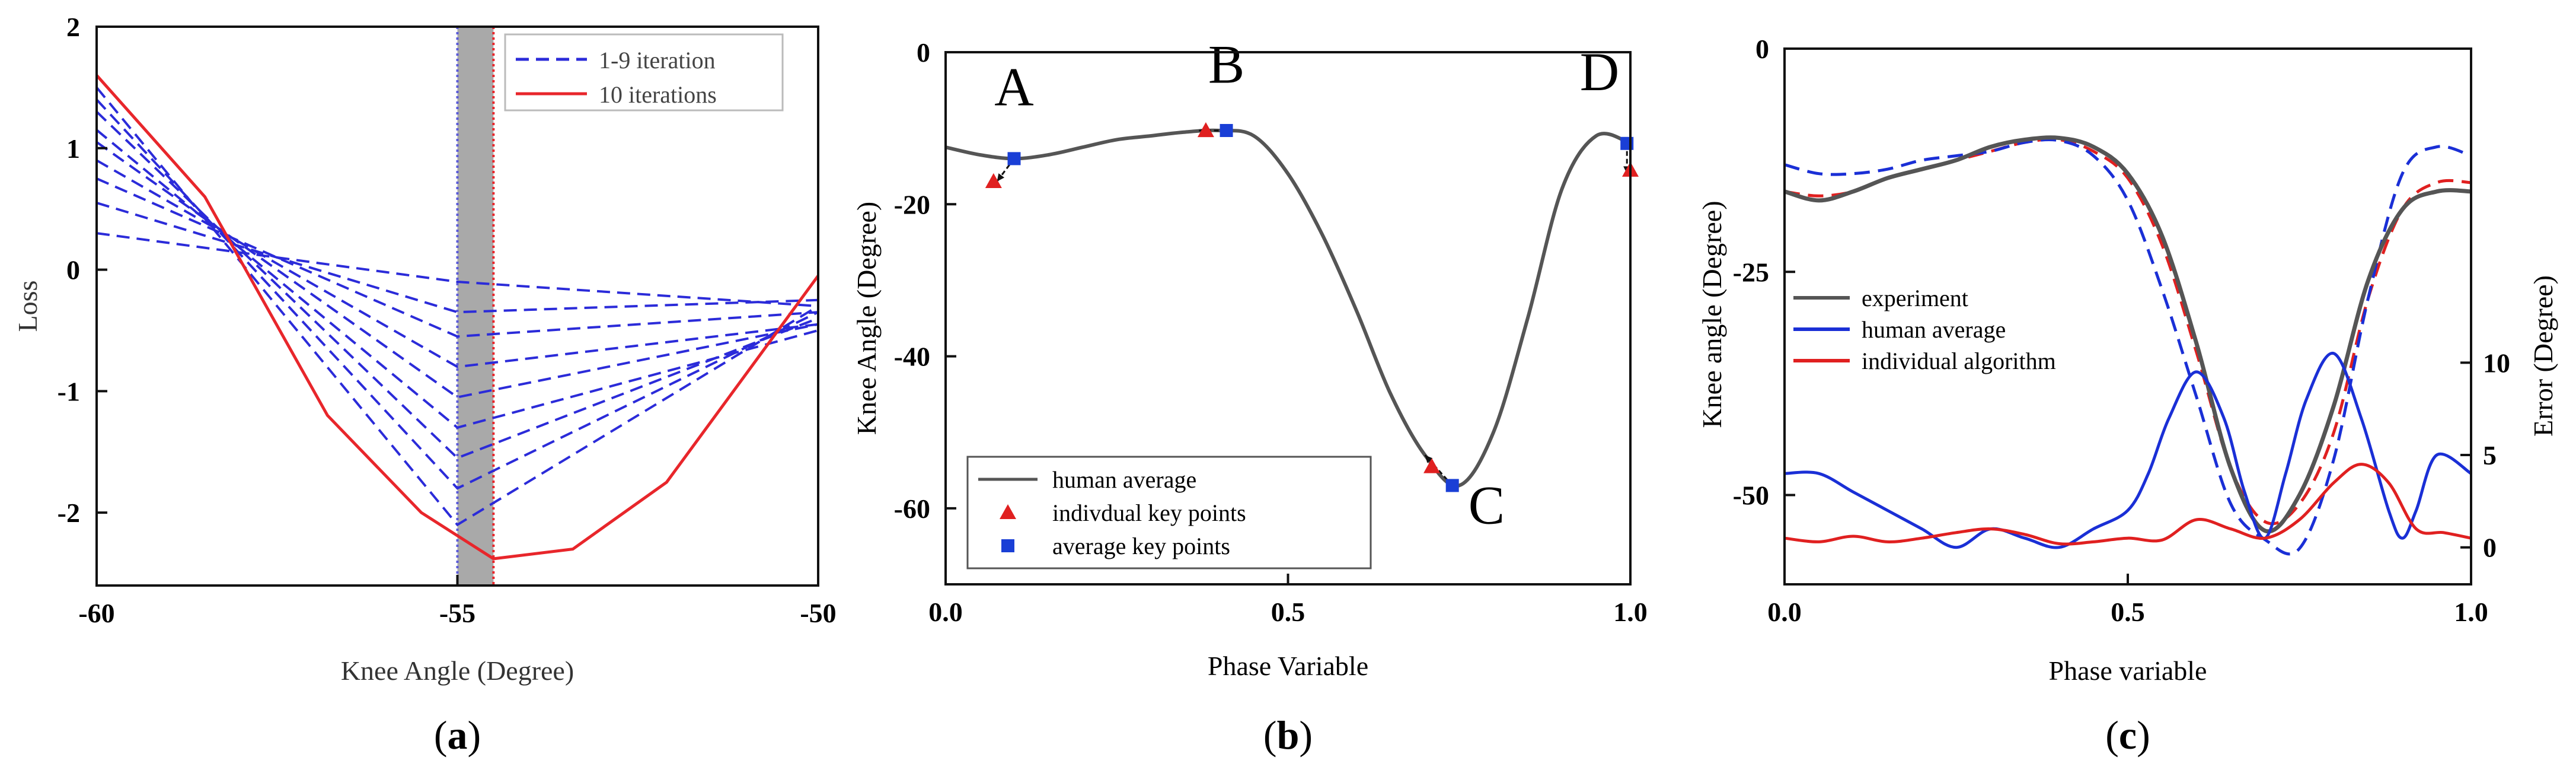  What do you see at coordinates (2543, 356) in the screenshot?
I see `y2-axis-label: Error (Degree)` at bounding box center [2543, 356].